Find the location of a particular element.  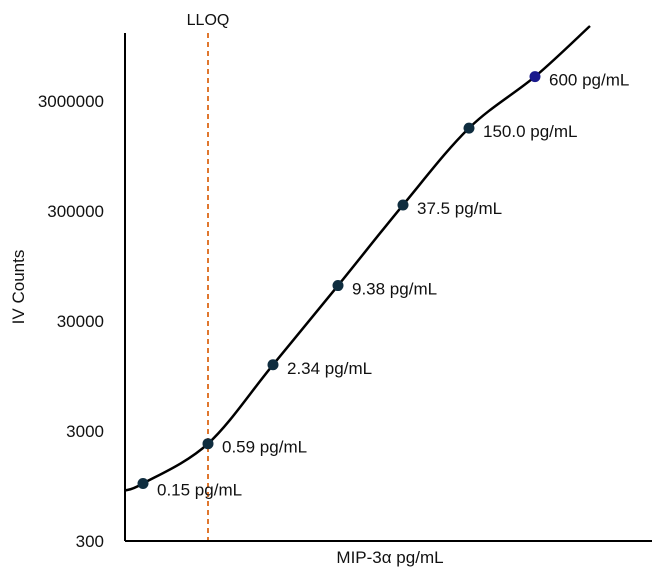

y-tick-label: 30000 is located at coordinates (80, 321).